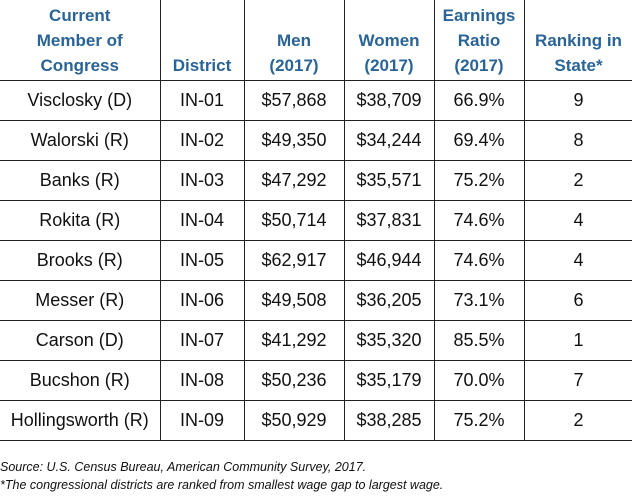 The image size is (632, 500). I want to click on table-row: Rokita (R) IN-04 $50,714 $37,831 74.6% 4, so click(316, 220).